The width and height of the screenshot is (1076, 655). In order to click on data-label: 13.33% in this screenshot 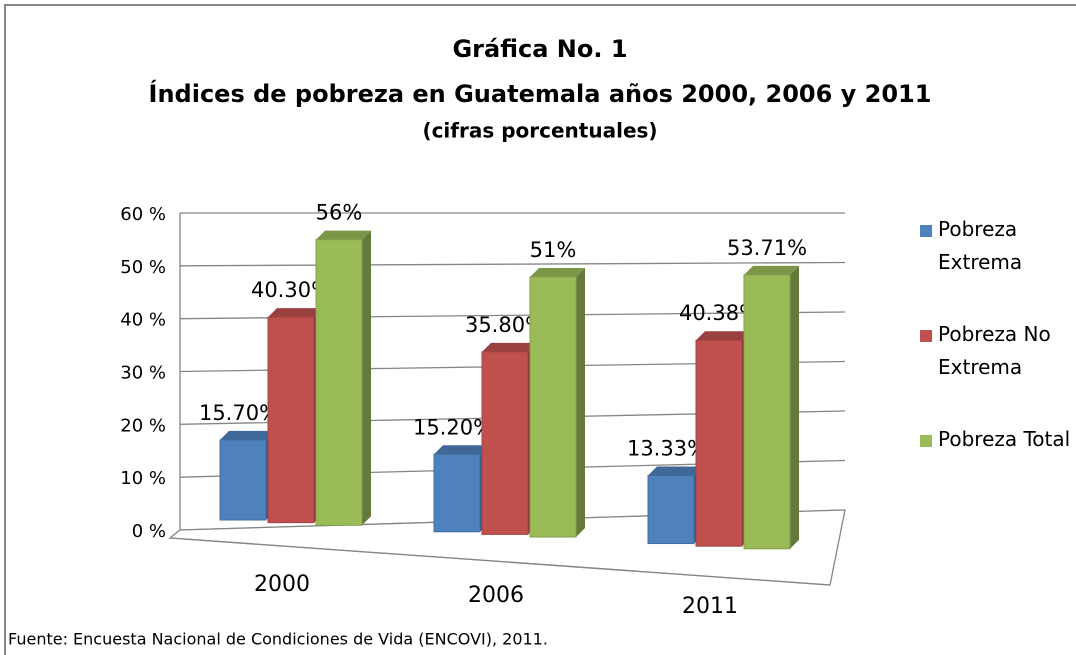, I will do `click(667, 449)`.